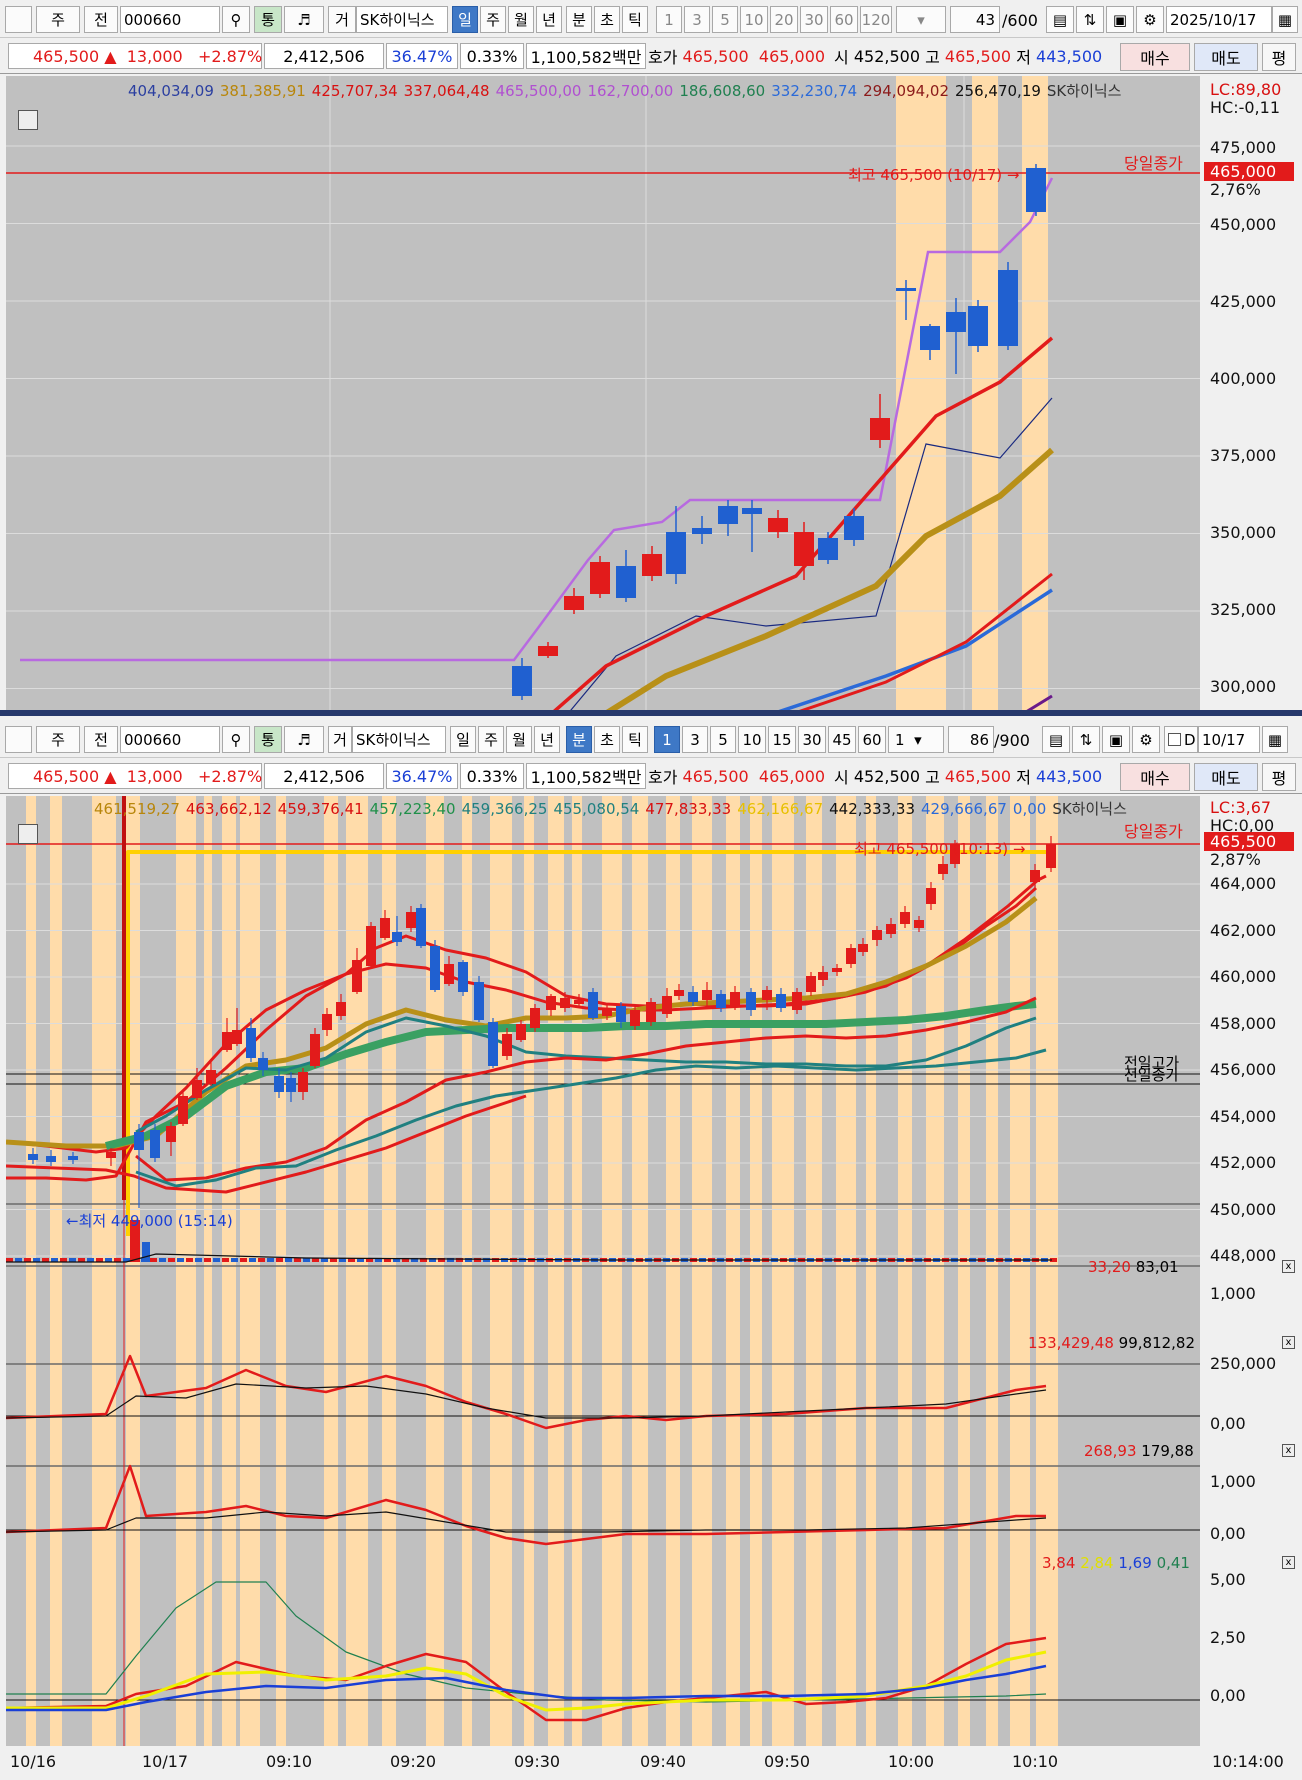 This screenshot has height=1780, width=1302. I want to click on close-vol-icon: x, so click(1288, 1266).